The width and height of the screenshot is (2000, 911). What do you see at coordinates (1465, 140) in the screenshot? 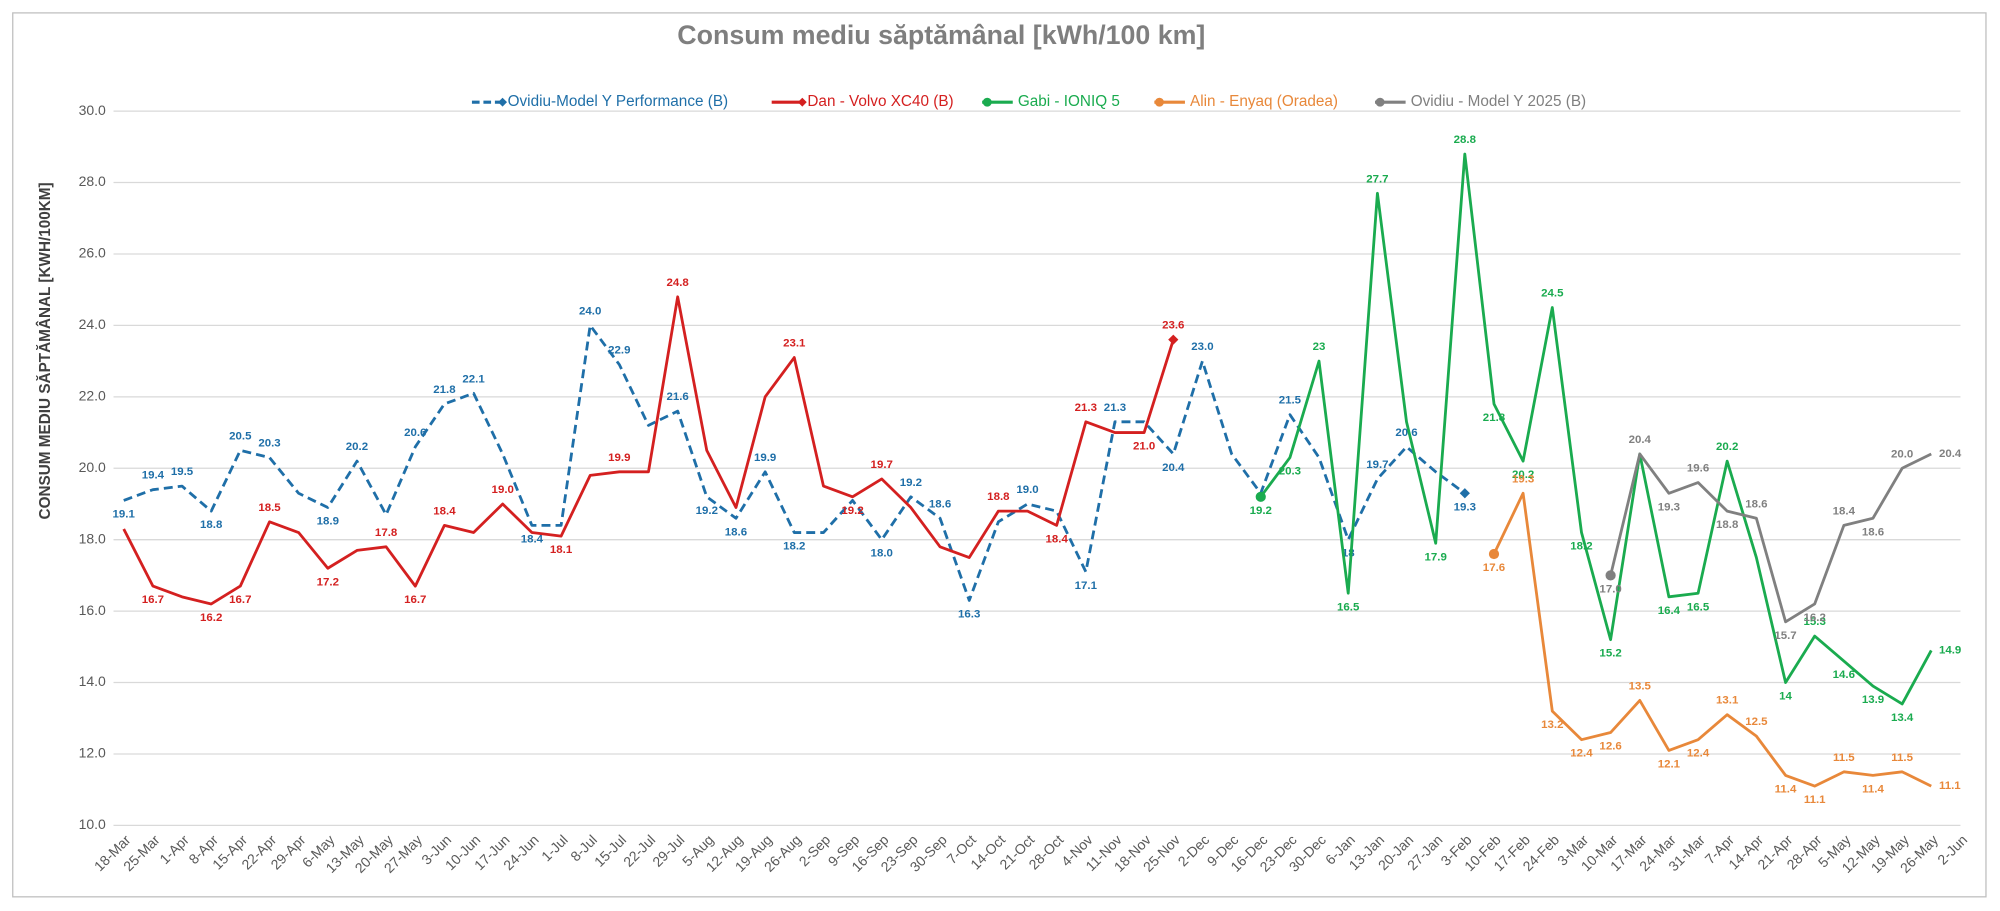
I see `data-label: 28.8` at bounding box center [1465, 140].